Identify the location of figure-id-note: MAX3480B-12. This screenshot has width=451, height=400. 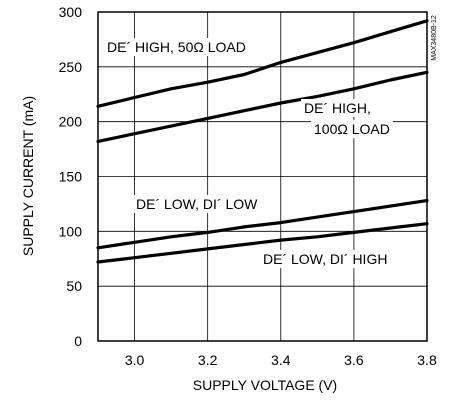
(434, 38).